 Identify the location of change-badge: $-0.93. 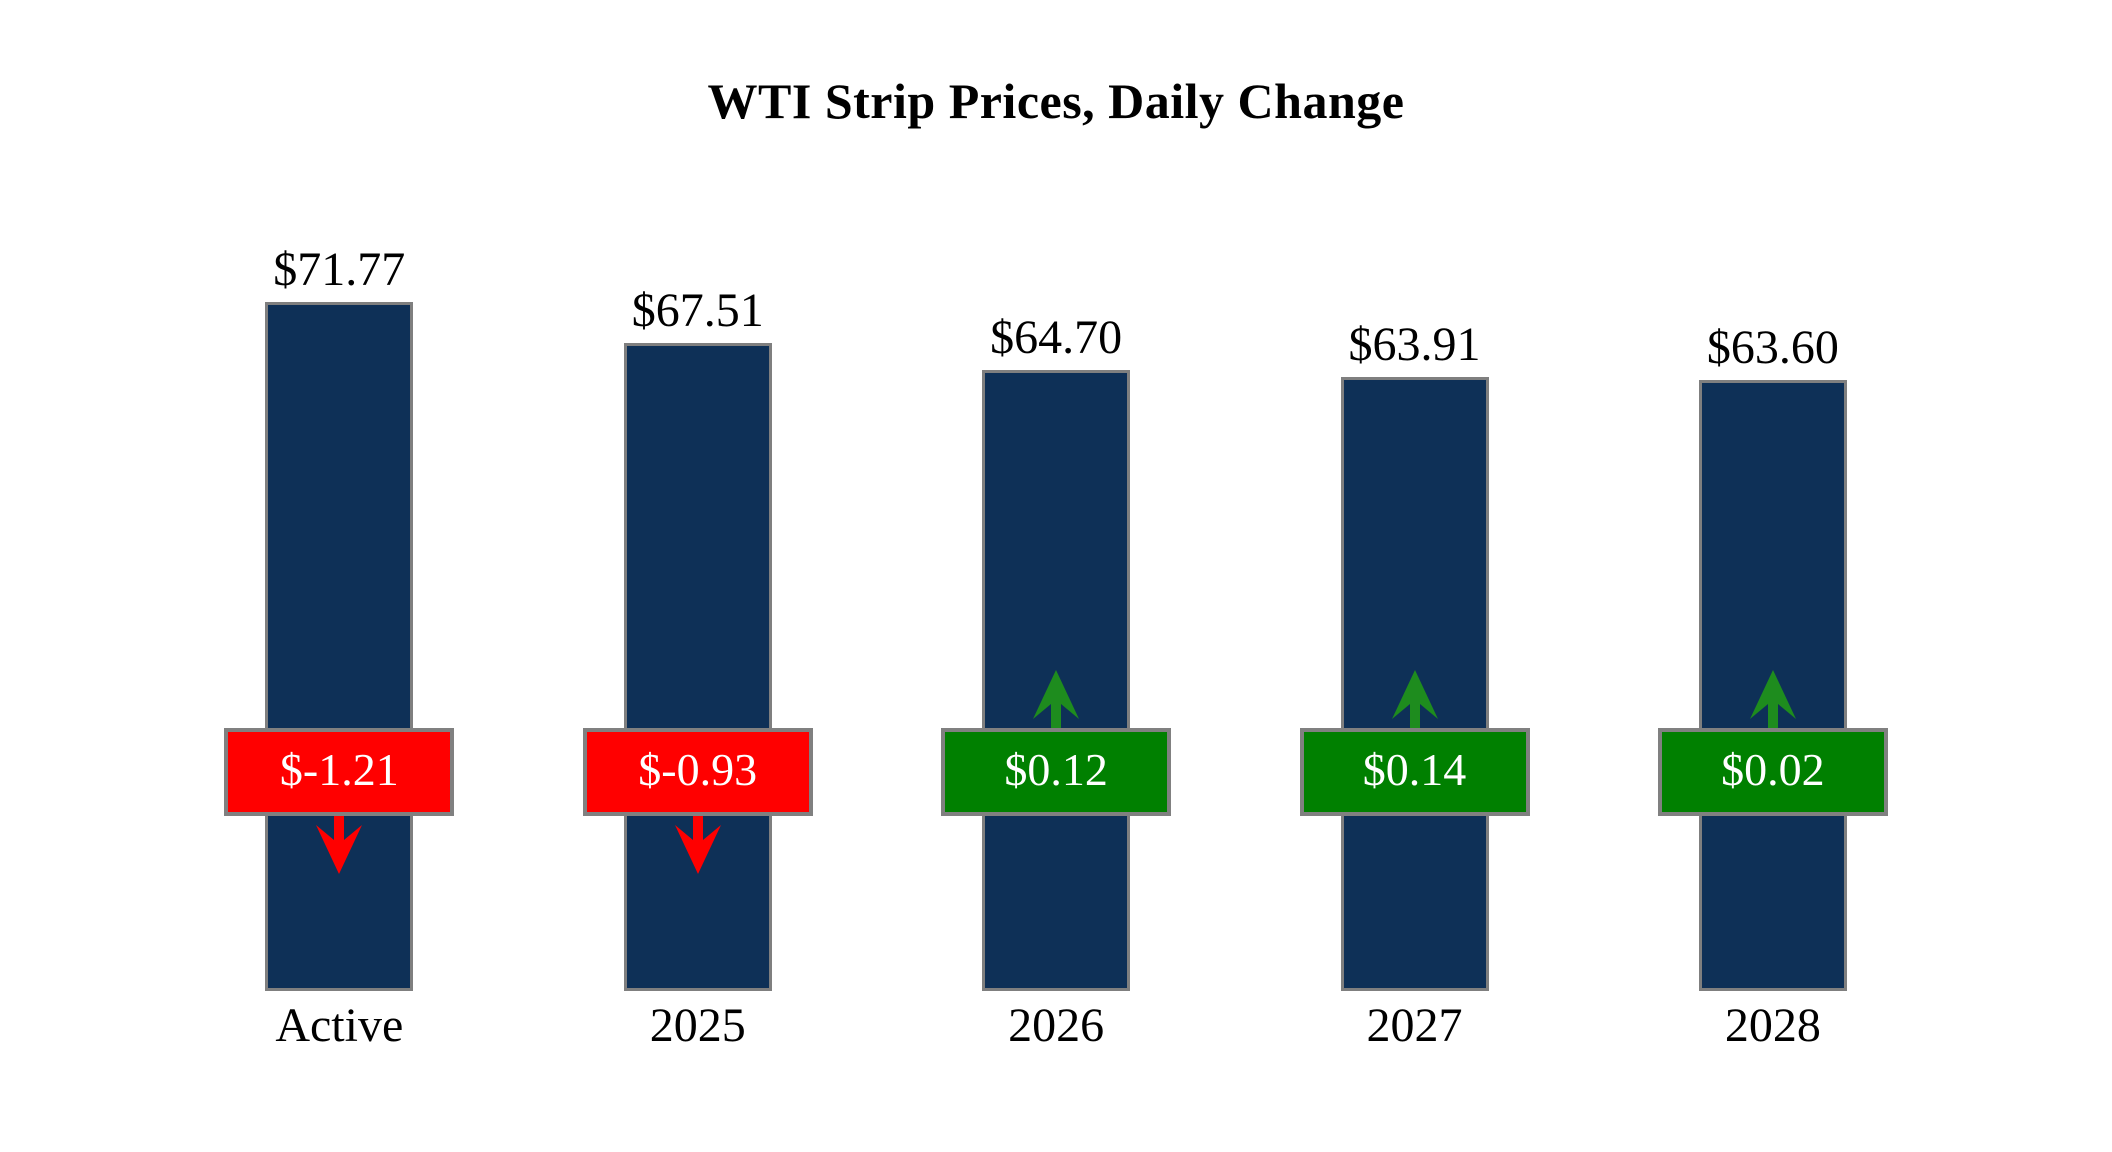
(697, 772).